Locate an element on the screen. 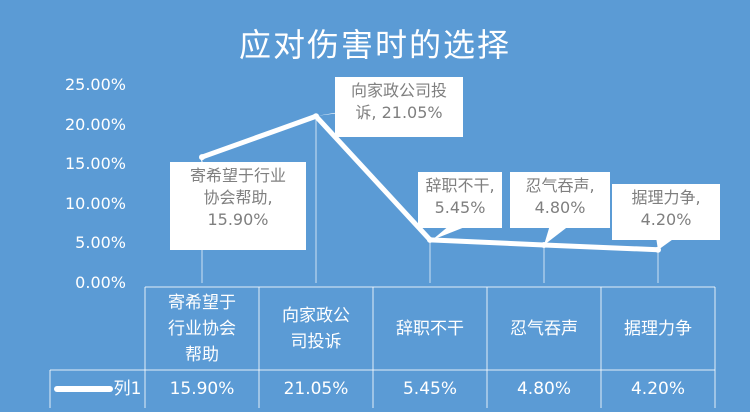 This screenshot has height=412, width=750. y-tick-label: 25.00% is located at coordinates (95, 84).